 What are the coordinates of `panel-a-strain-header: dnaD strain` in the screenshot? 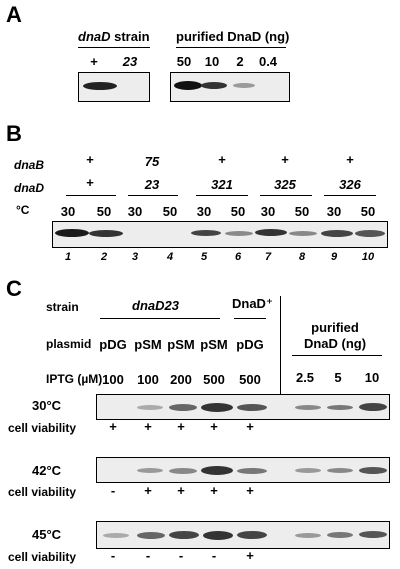 It's located at (114, 36).